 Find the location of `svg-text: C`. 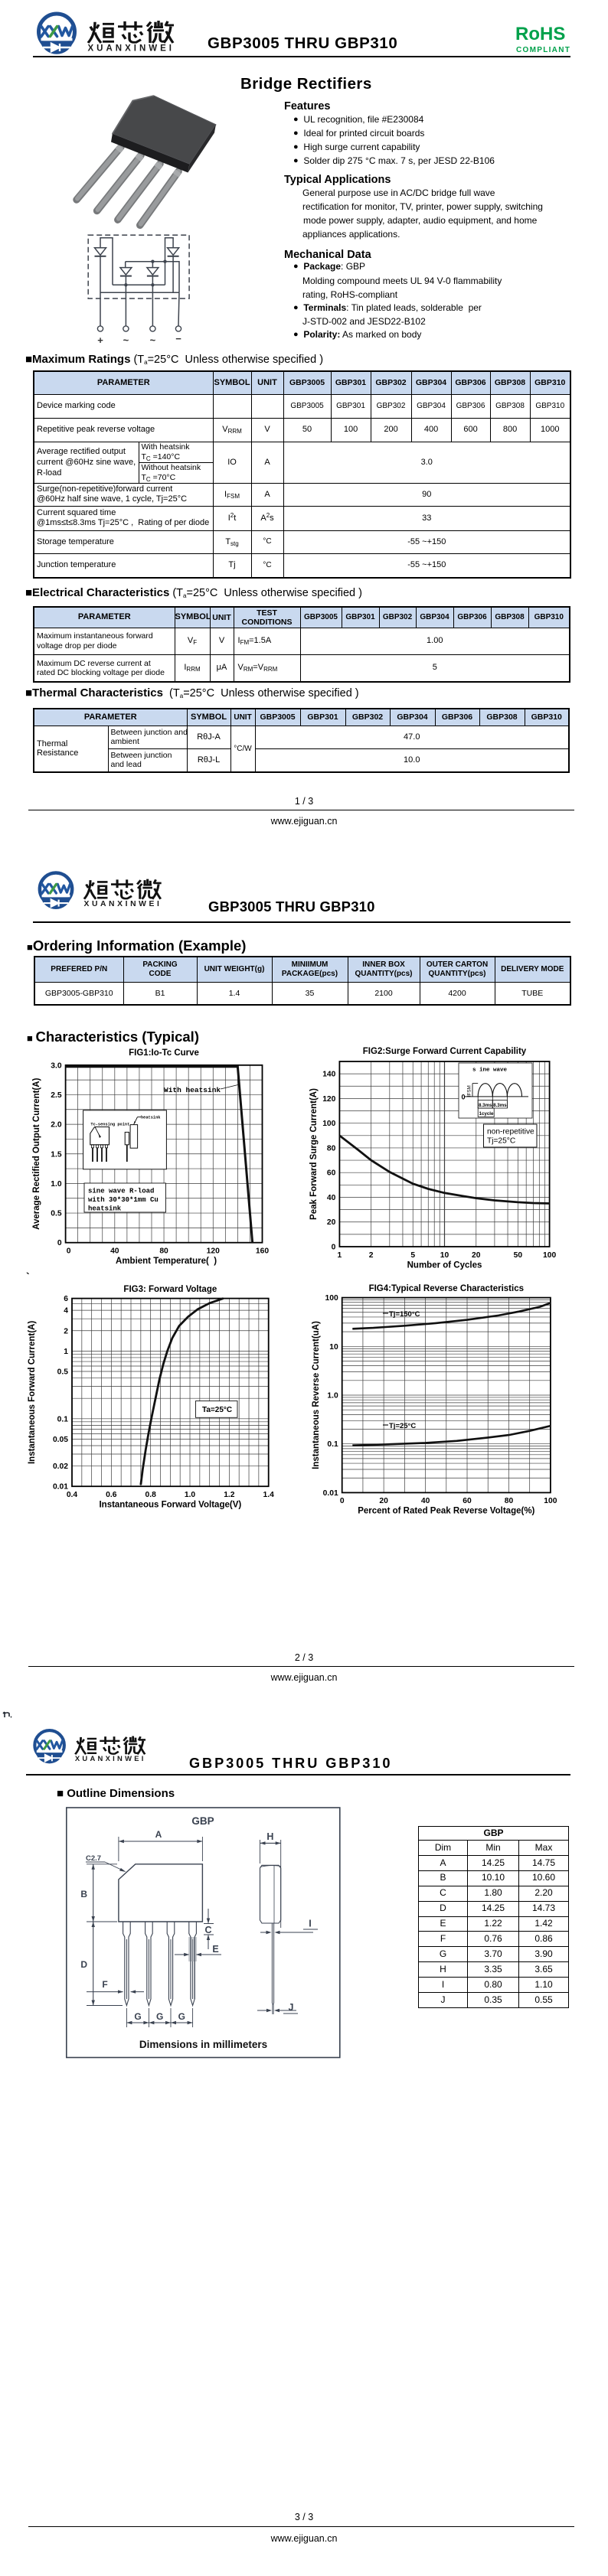

svg-text: C is located at coordinates (208, 1930).